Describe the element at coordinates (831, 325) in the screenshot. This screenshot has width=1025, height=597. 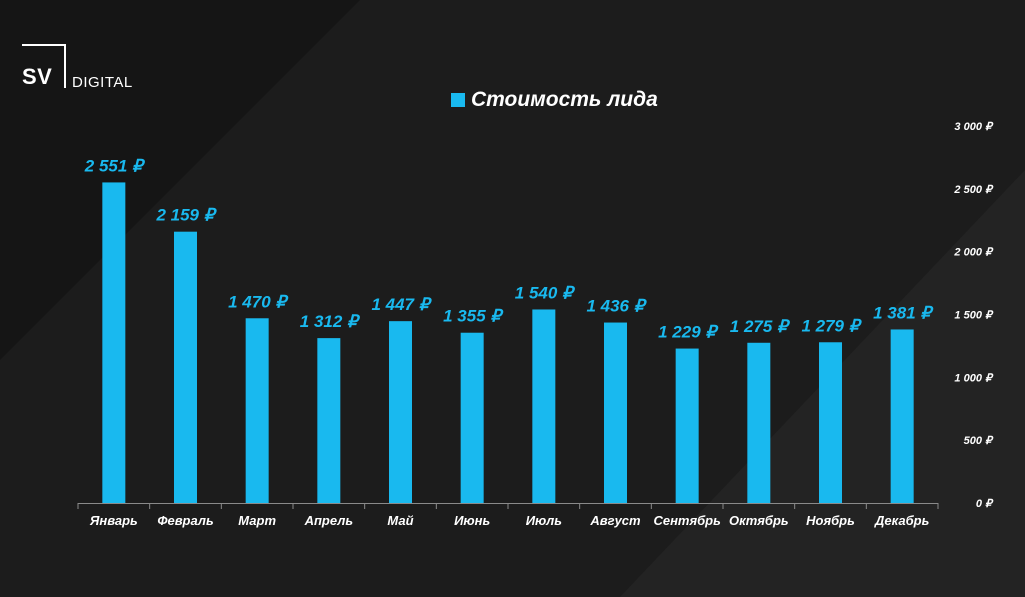
I see `data-label: 1 279 ₽` at that location.